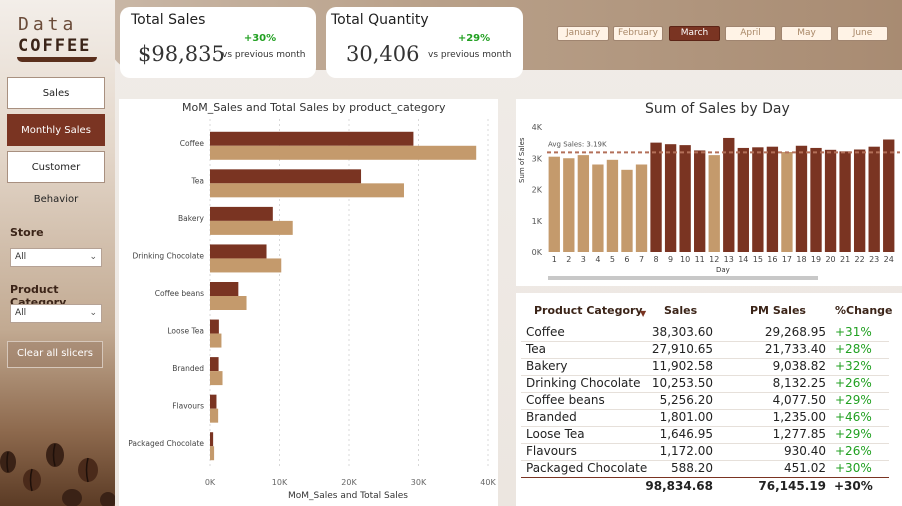 The width and height of the screenshot is (902, 506). Describe the element at coordinates (860, 259) in the screenshot. I see `x-tick-label: 22` at that location.